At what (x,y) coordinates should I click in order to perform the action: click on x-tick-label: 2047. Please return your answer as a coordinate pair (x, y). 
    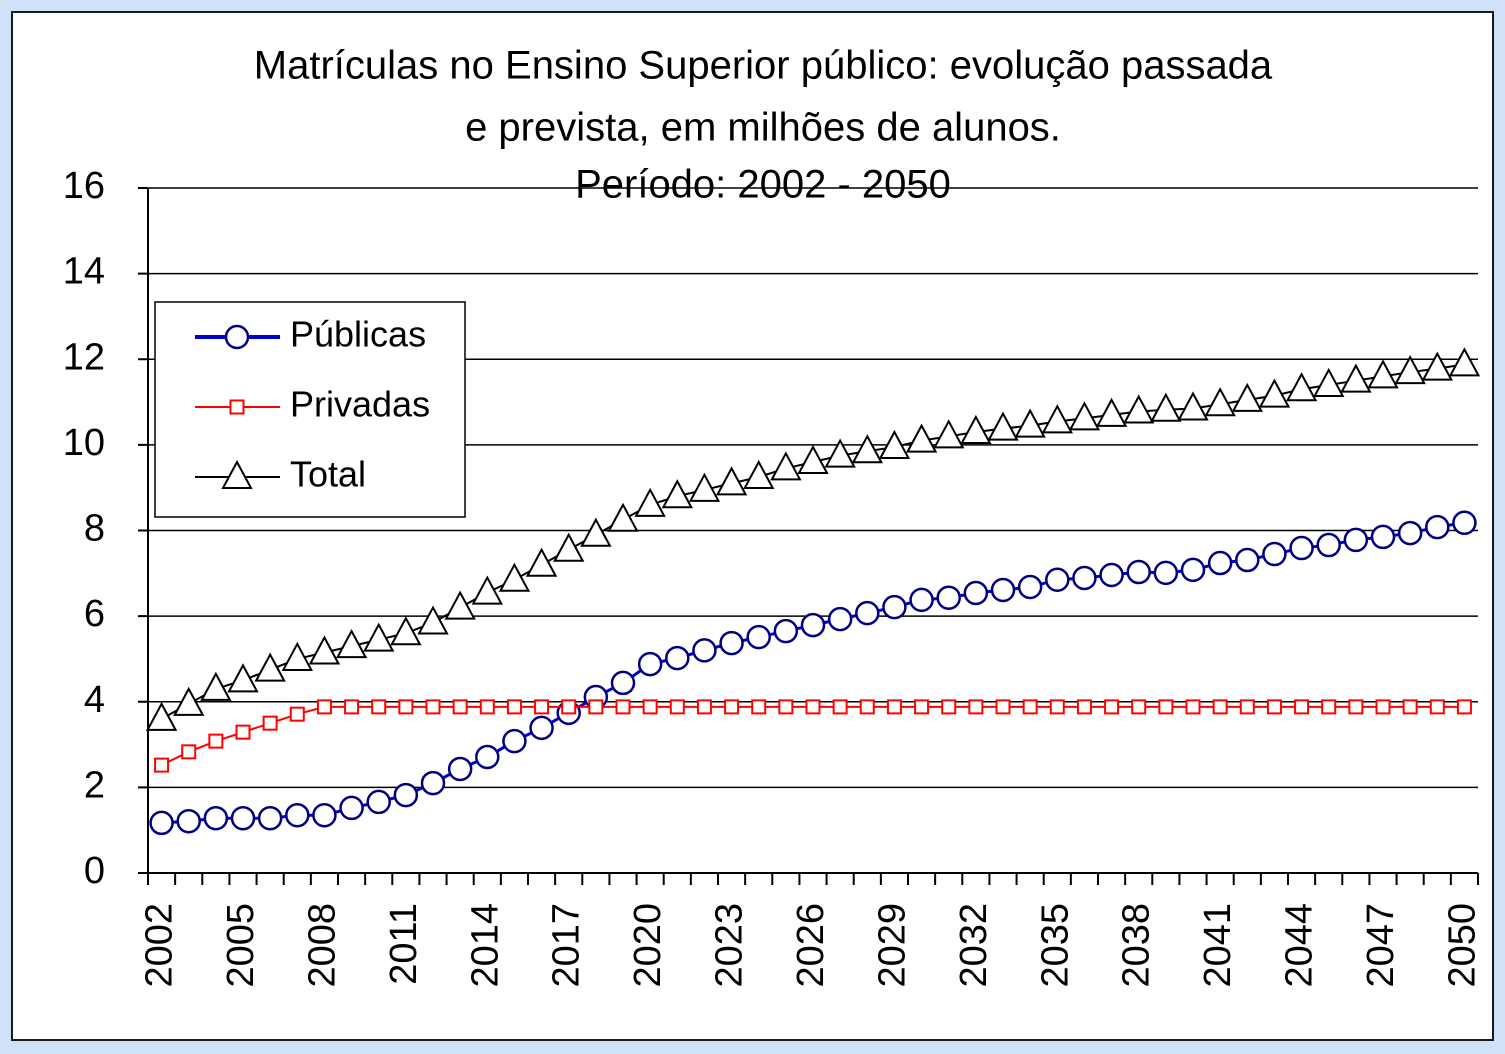
    Looking at the image, I should click on (1381, 945).